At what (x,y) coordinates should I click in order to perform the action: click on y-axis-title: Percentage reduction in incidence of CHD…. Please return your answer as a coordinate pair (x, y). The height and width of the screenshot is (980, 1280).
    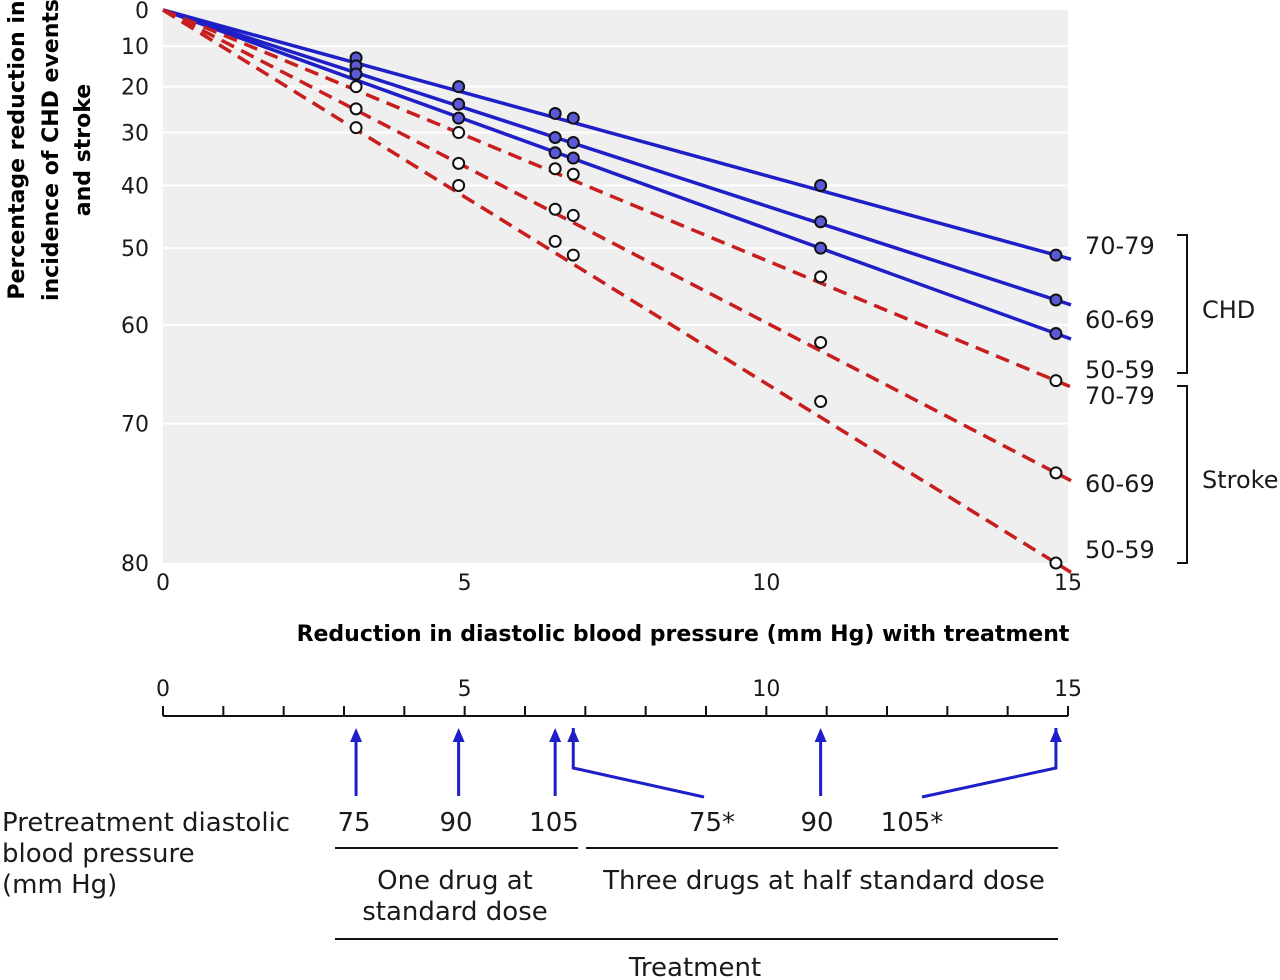
    Looking at the image, I should click on (50, 150).